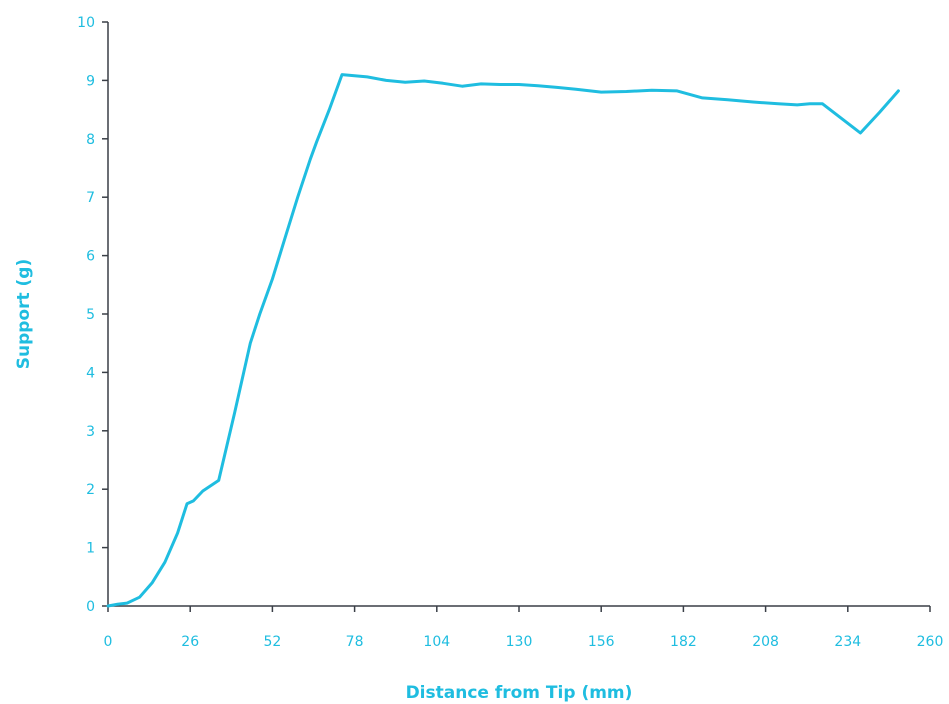  What do you see at coordinates (847, 642) in the screenshot?
I see `x-tick-label: 234` at bounding box center [847, 642].